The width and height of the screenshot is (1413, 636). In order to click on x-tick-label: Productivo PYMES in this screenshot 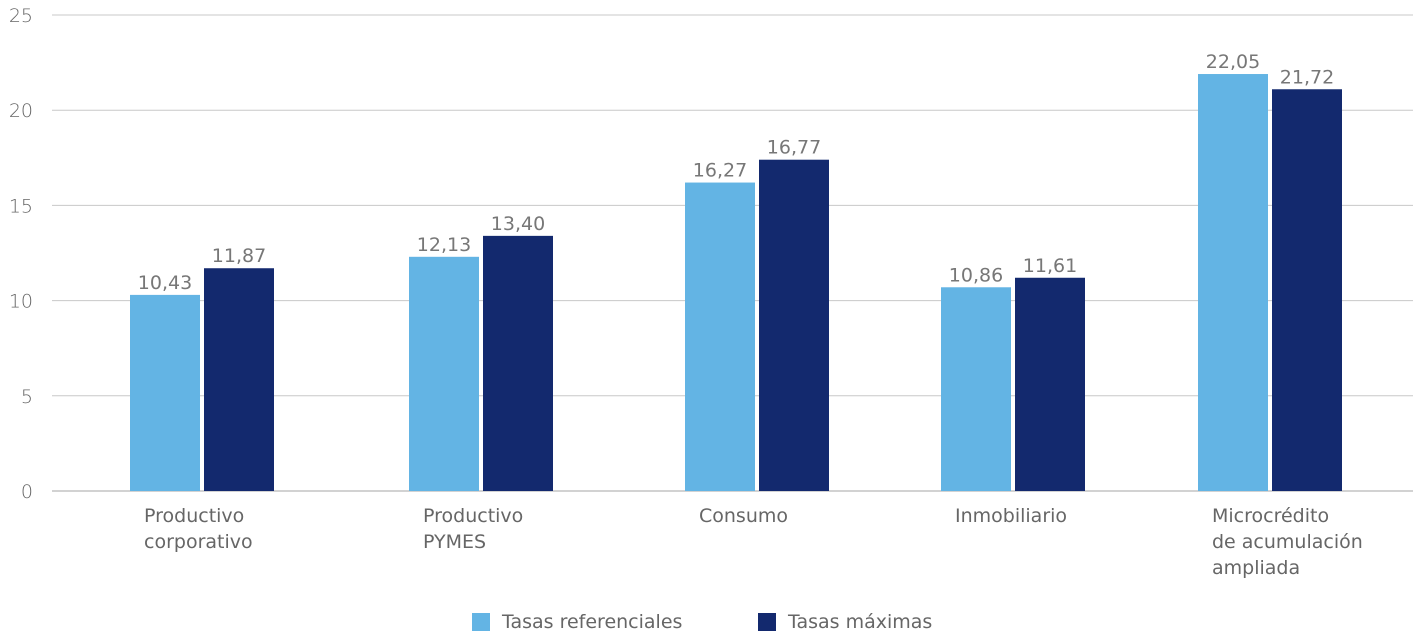, I will do `click(473, 529)`.